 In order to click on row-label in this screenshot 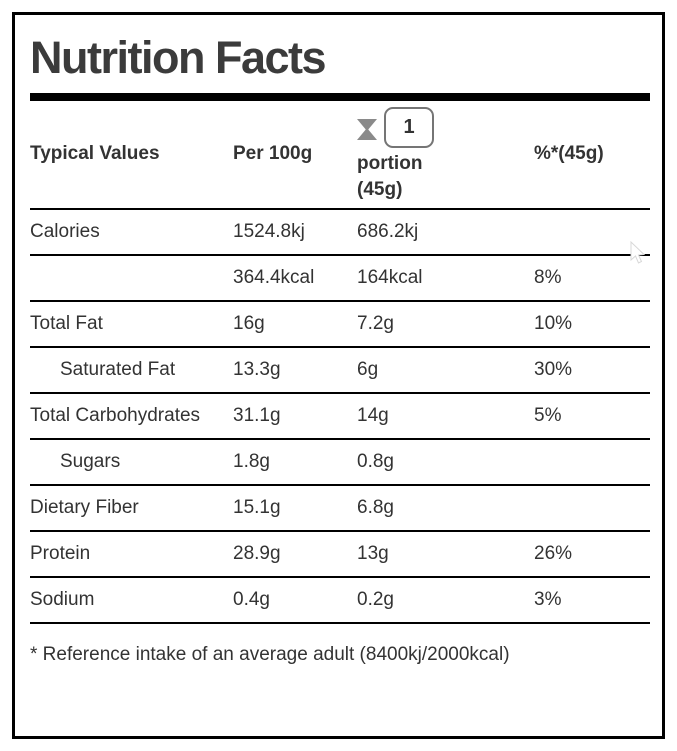, I will do `click(131, 278)`.